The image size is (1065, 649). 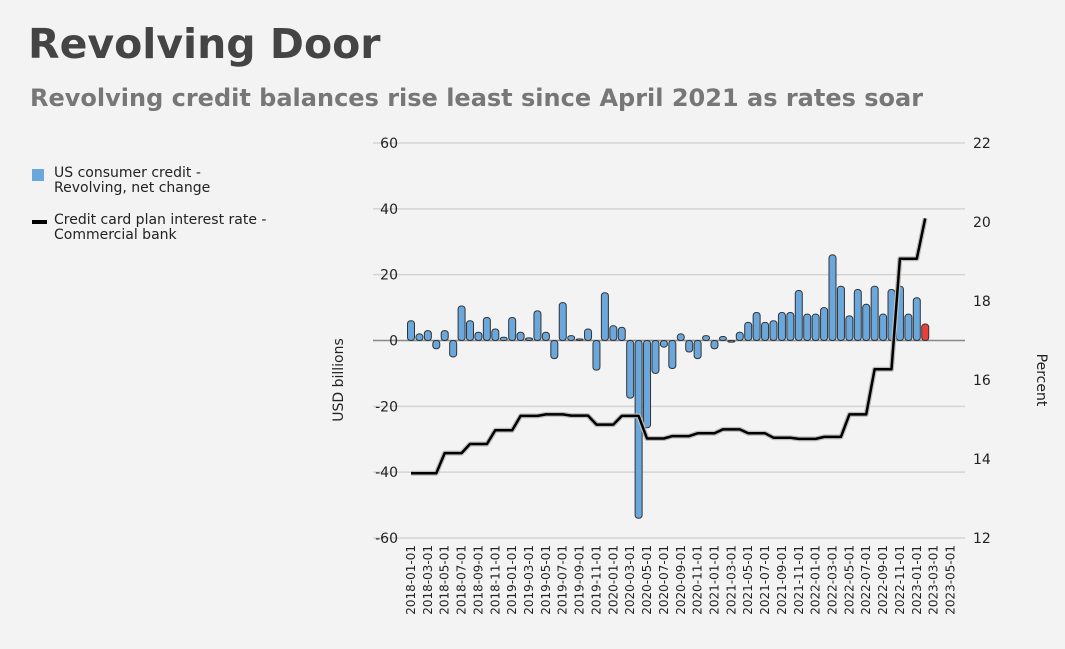 What do you see at coordinates (630, 580) in the screenshot?
I see `x-tick-label: 2020-03-01` at bounding box center [630, 580].